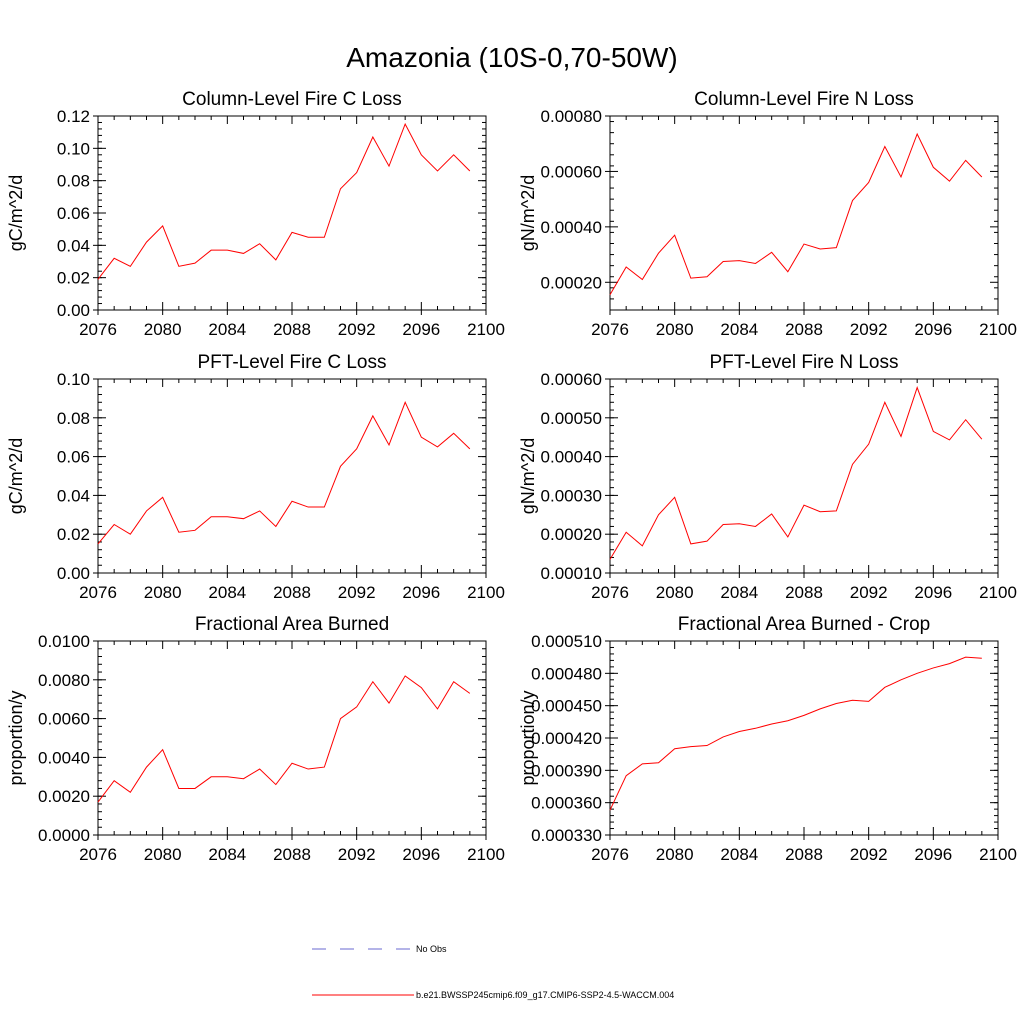 This screenshot has width=1024, height=1024. What do you see at coordinates (511, 57) in the screenshot?
I see `figure-title: Amazonia (10S-0,70-50W)` at bounding box center [511, 57].